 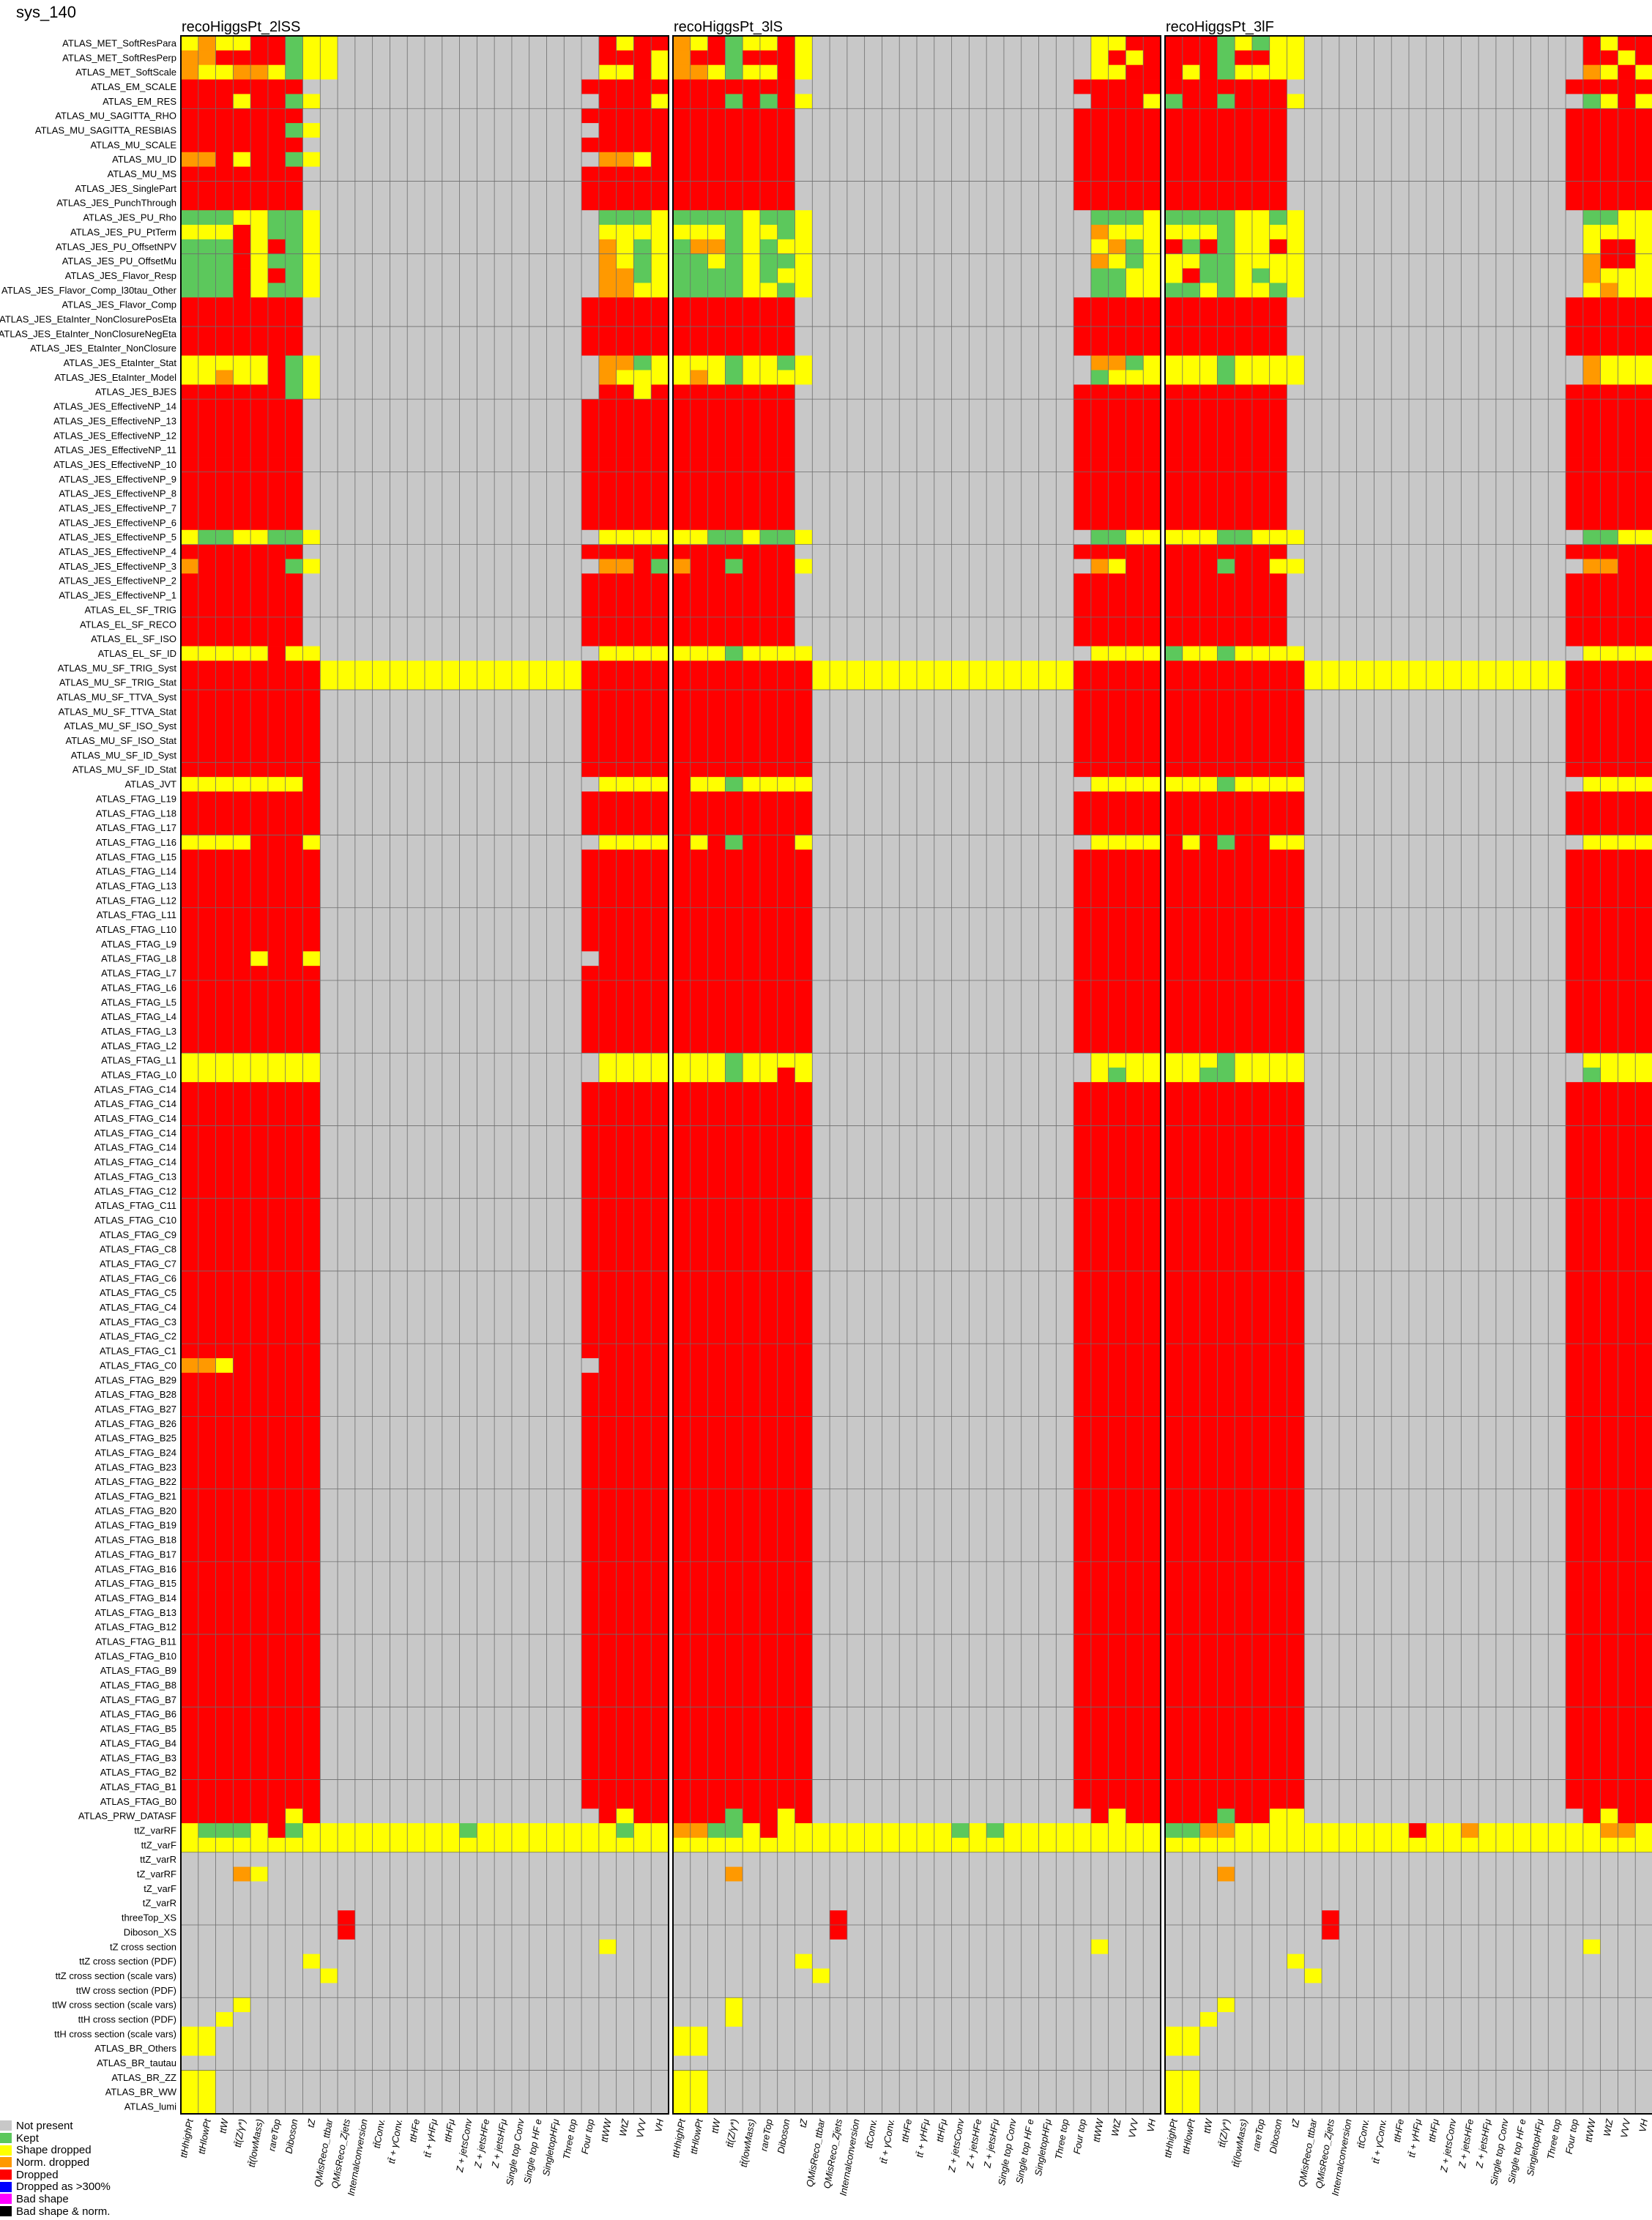 What do you see at coordinates (127, 1962) in the screenshot?
I see `y-tick-label: ttZ cross section (PDF)` at bounding box center [127, 1962].